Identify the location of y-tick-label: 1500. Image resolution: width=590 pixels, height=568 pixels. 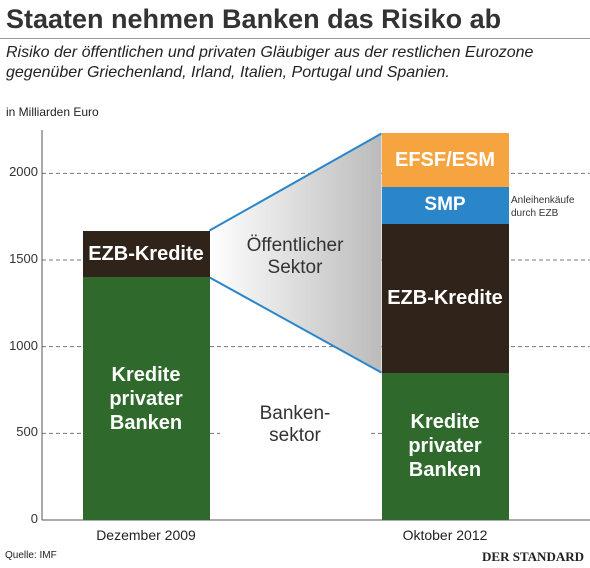
(23, 258).